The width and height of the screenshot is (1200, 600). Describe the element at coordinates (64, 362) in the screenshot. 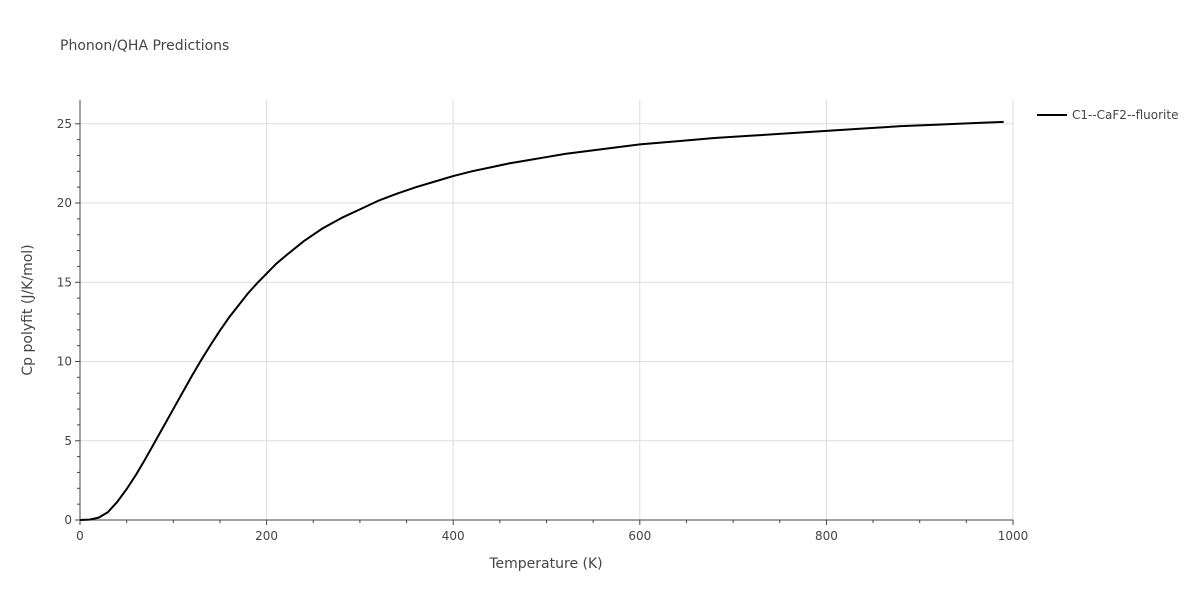

I see `y-tick-label: 10` at that location.